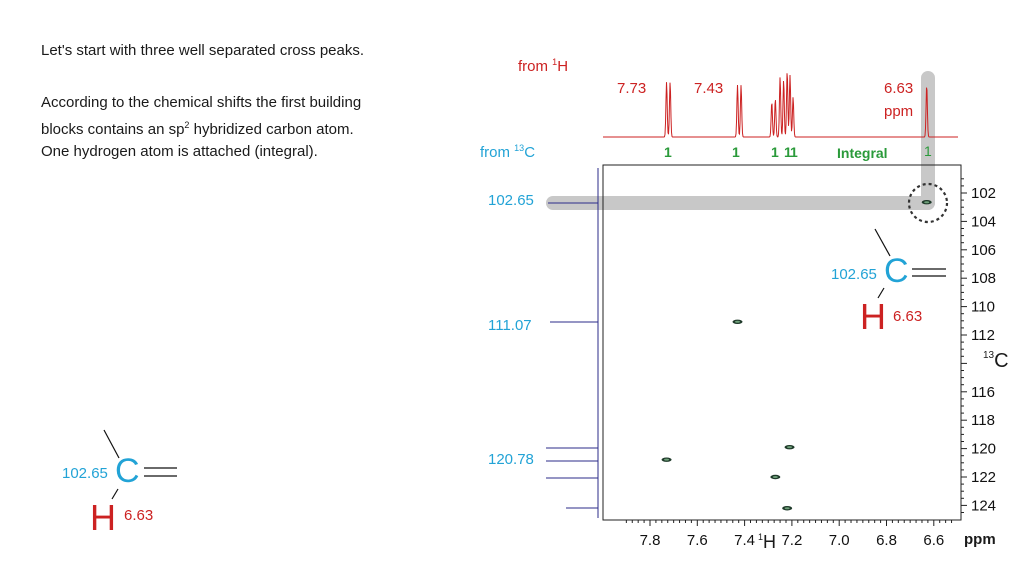  What do you see at coordinates (744, 540) in the screenshot?
I see `proton-tick-label: 7.4` at bounding box center [744, 540].